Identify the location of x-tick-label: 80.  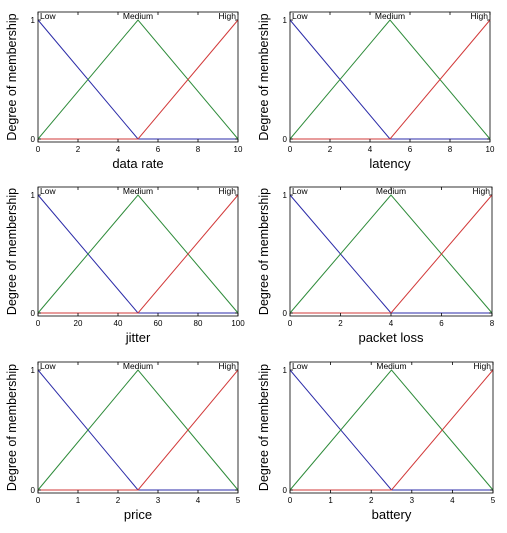
(198, 323).